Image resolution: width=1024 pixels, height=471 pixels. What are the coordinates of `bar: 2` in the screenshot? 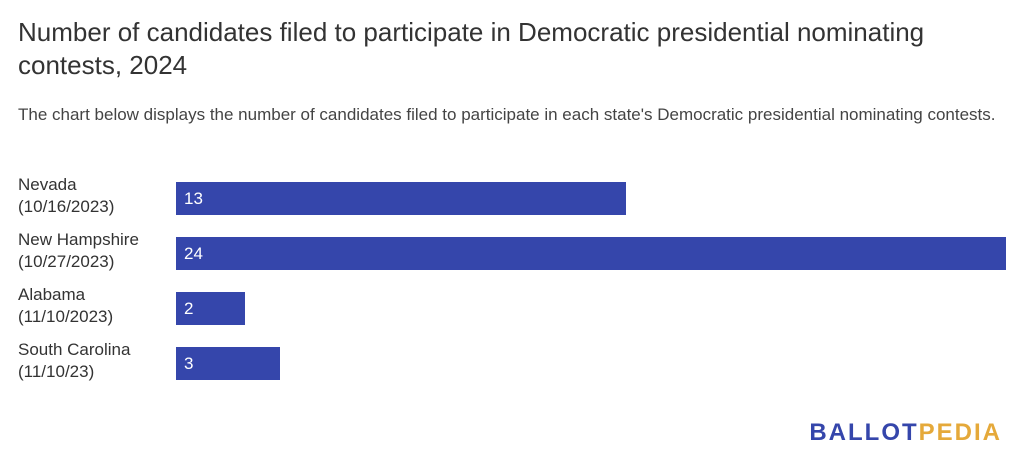 It's located at (211, 308).